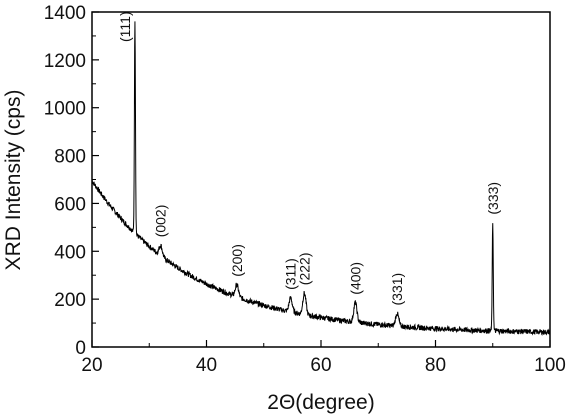  I want to click on x-tick-label: 40, so click(206, 365).